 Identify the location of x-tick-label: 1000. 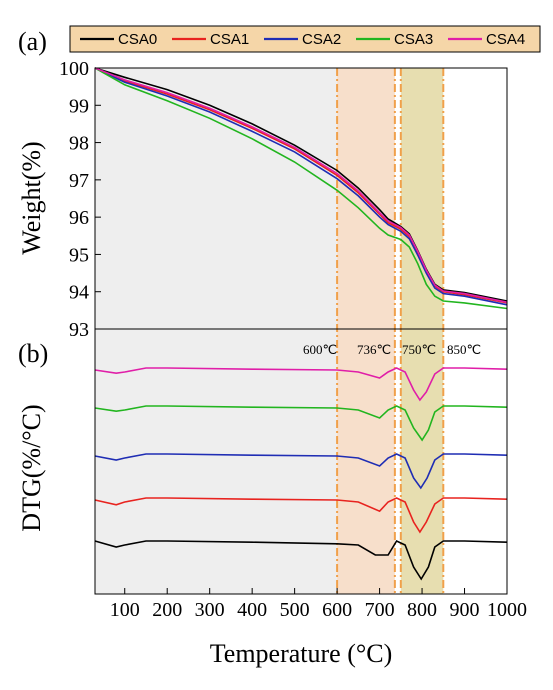
(507, 610).